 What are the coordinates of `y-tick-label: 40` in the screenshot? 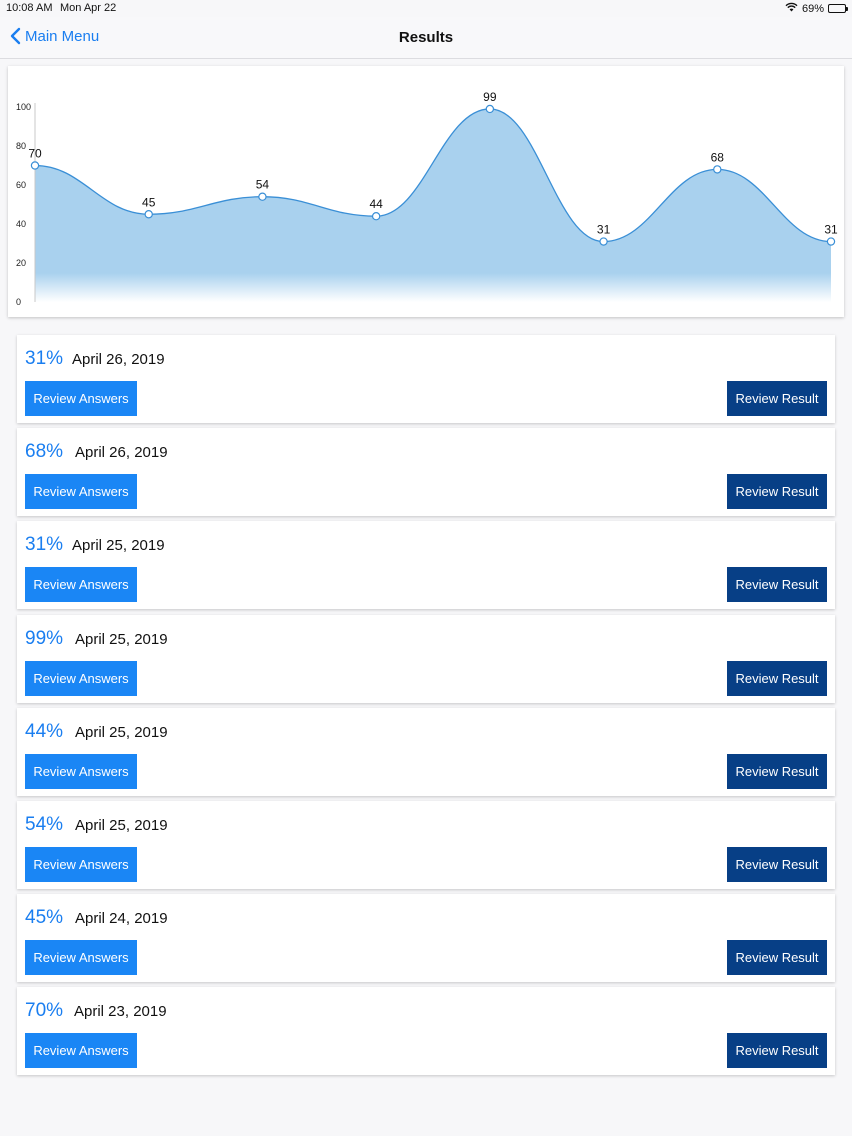 It's located at (21, 224).